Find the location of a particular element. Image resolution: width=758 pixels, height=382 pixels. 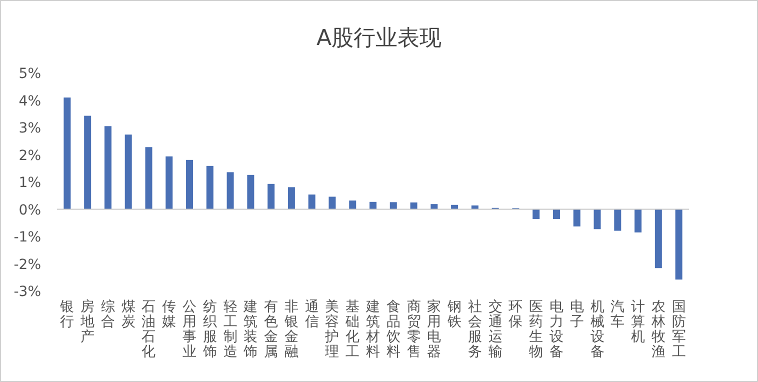

x-tick-label: 农林牧渔 is located at coordinates (658, 329).